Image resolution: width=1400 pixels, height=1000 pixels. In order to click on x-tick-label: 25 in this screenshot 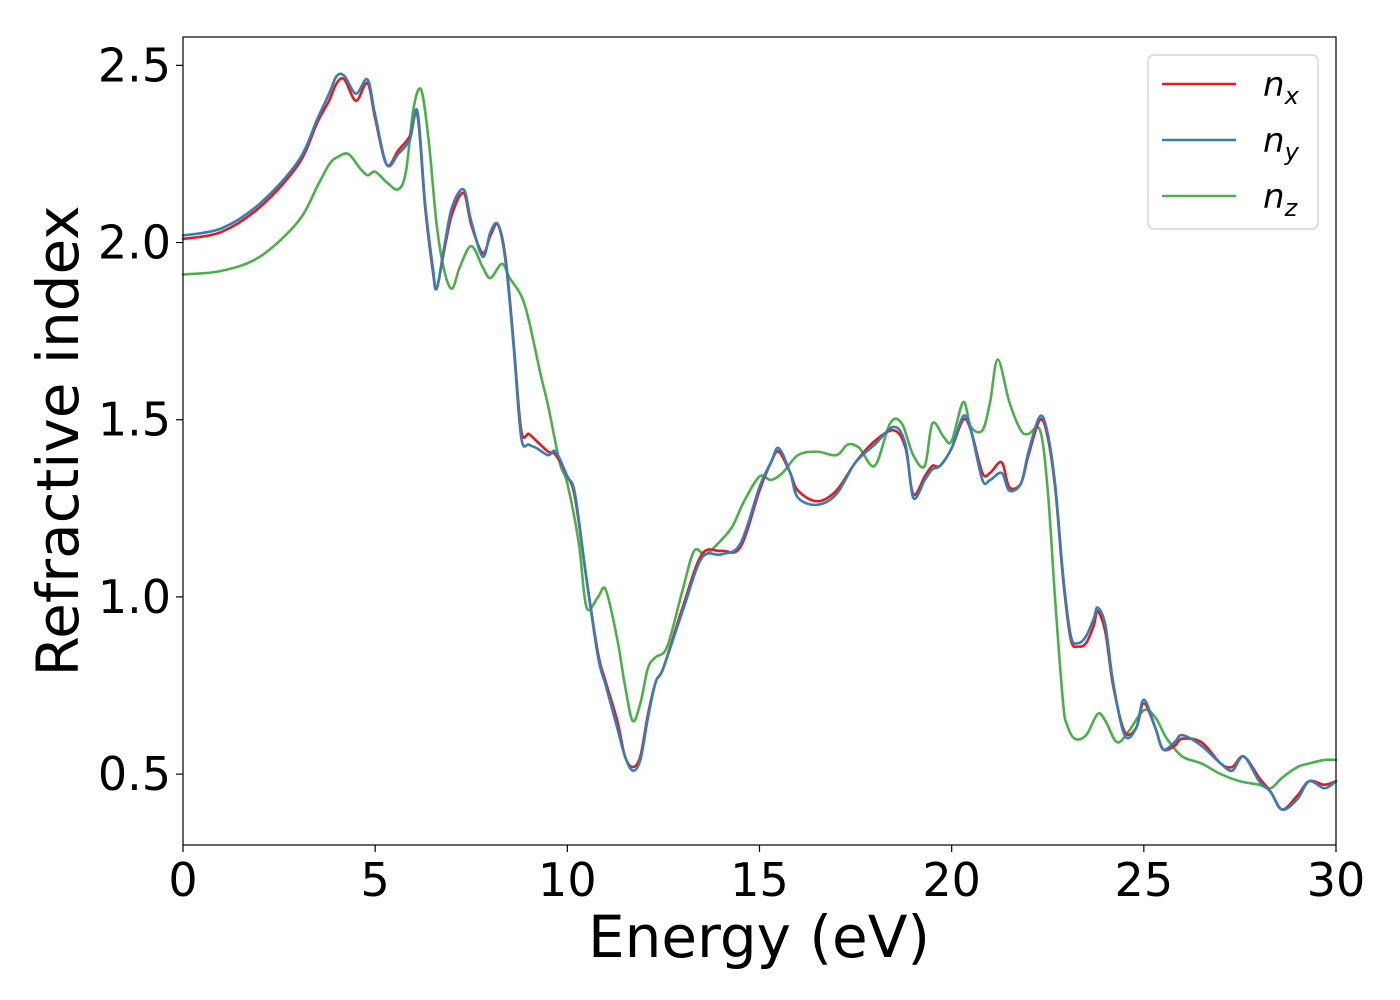, I will do `click(1144, 880)`.